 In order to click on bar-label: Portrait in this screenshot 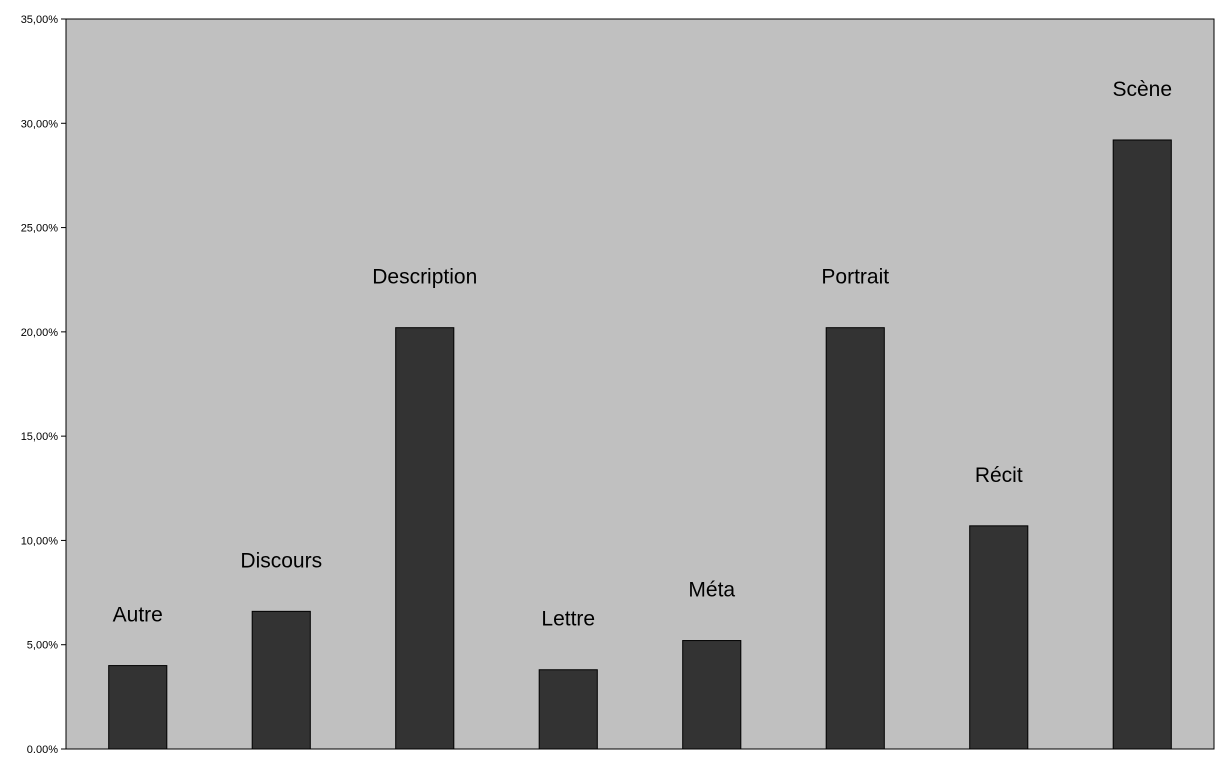, I will do `click(855, 277)`.